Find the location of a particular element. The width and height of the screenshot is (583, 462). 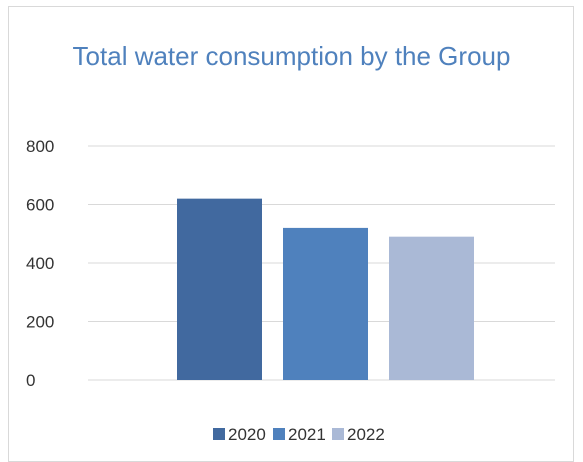

y-tick-label-0: 0 is located at coordinates (30, 380).